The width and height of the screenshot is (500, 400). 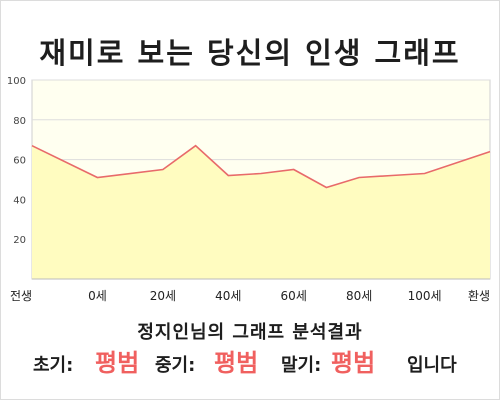 What do you see at coordinates (359, 296) in the screenshot?
I see `x-tick-label: 80세` at bounding box center [359, 296].